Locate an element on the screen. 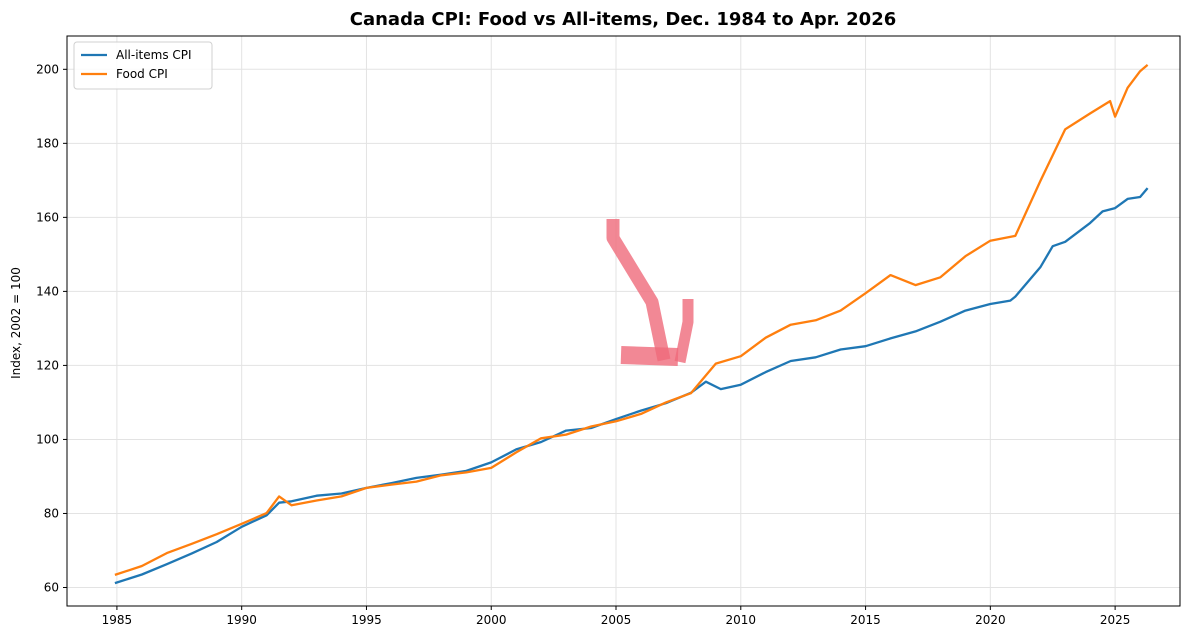 The image size is (1189, 640). legend: All-items CPI Food CPI is located at coordinates (143, 65).